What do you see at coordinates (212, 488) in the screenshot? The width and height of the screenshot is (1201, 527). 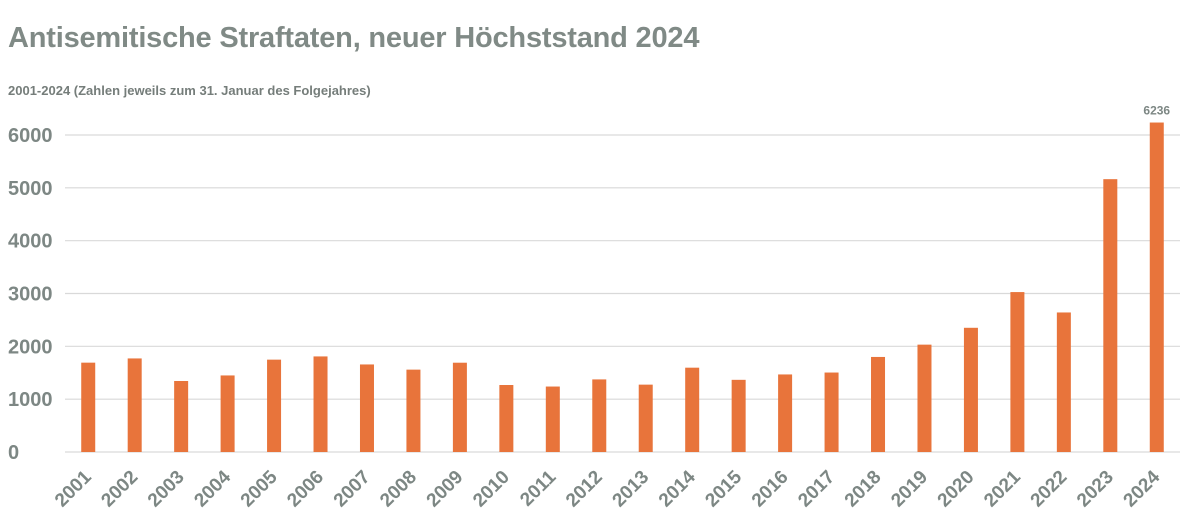 I see `x-tick-label: 2004` at bounding box center [212, 488].